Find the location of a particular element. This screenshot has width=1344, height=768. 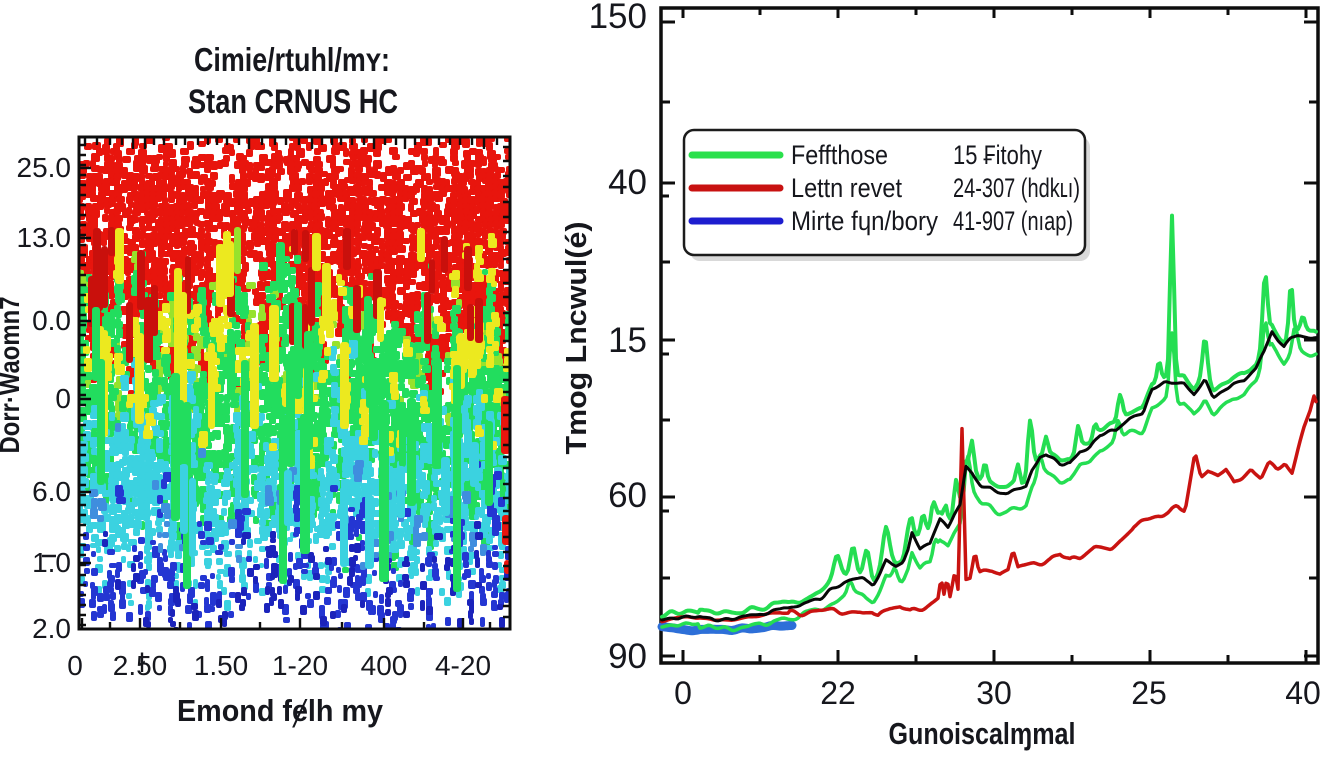

svg-text: ł is located at coordinates (142, 663).